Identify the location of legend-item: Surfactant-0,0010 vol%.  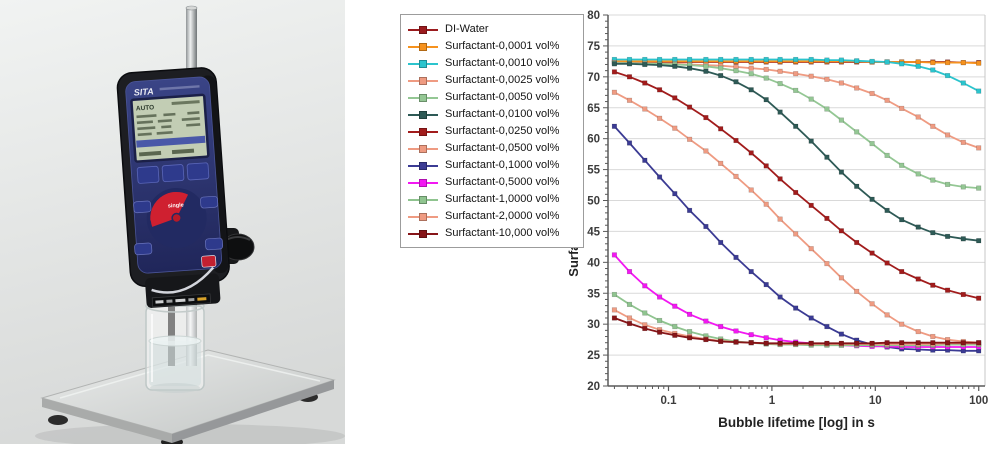
(492, 63).